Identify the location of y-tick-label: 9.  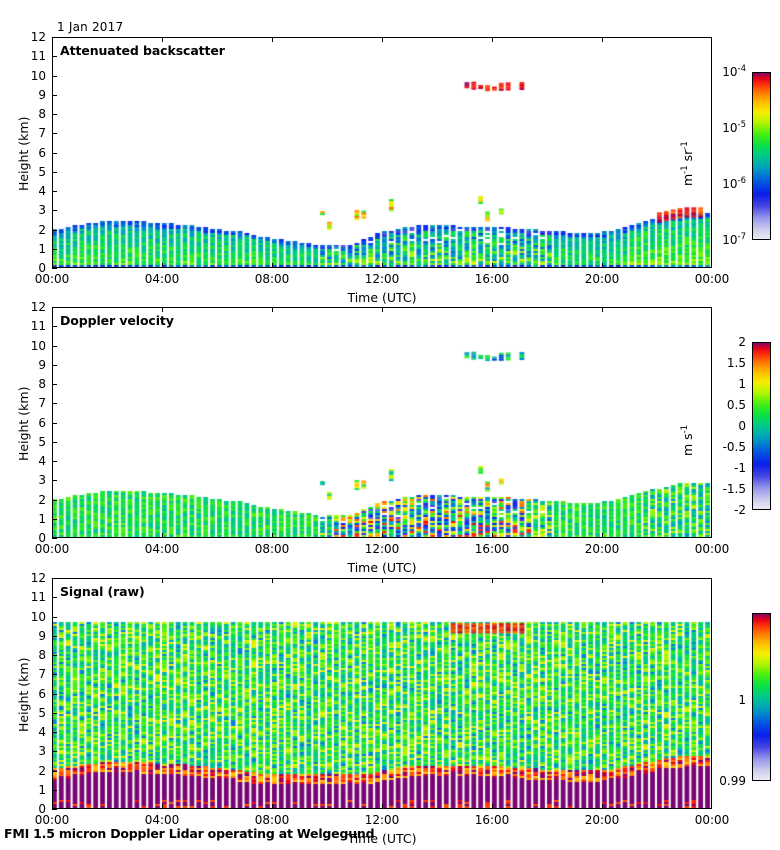
(42, 364).